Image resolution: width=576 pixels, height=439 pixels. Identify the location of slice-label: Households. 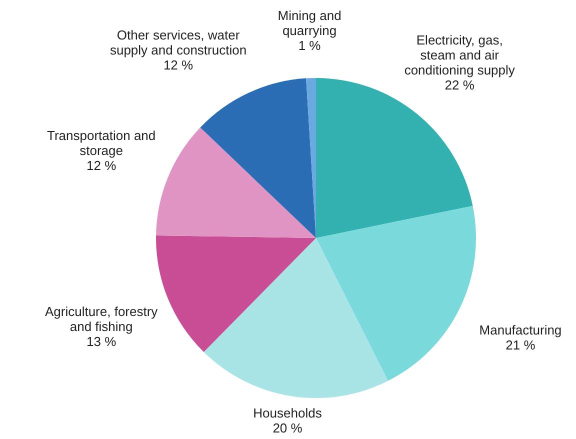
(287, 412).